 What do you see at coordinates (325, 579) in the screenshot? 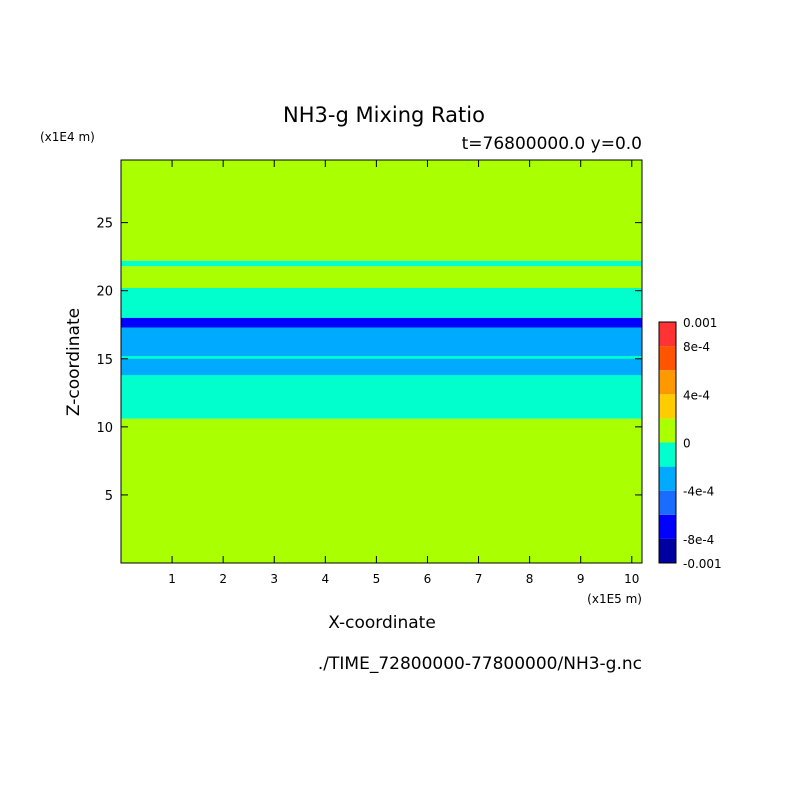
I see `x-tick-label: 4` at bounding box center [325, 579].